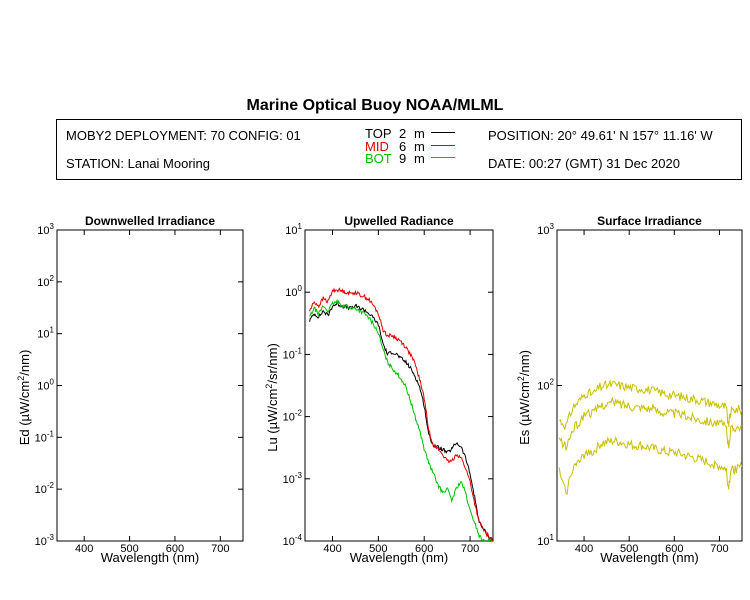 Image resolution: width=750 pixels, height=600 pixels. What do you see at coordinates (524, 397) in the screenshot?
I see `y-axis-label: Es (µW/cm2/nm)` at bounding box center [524, 397].